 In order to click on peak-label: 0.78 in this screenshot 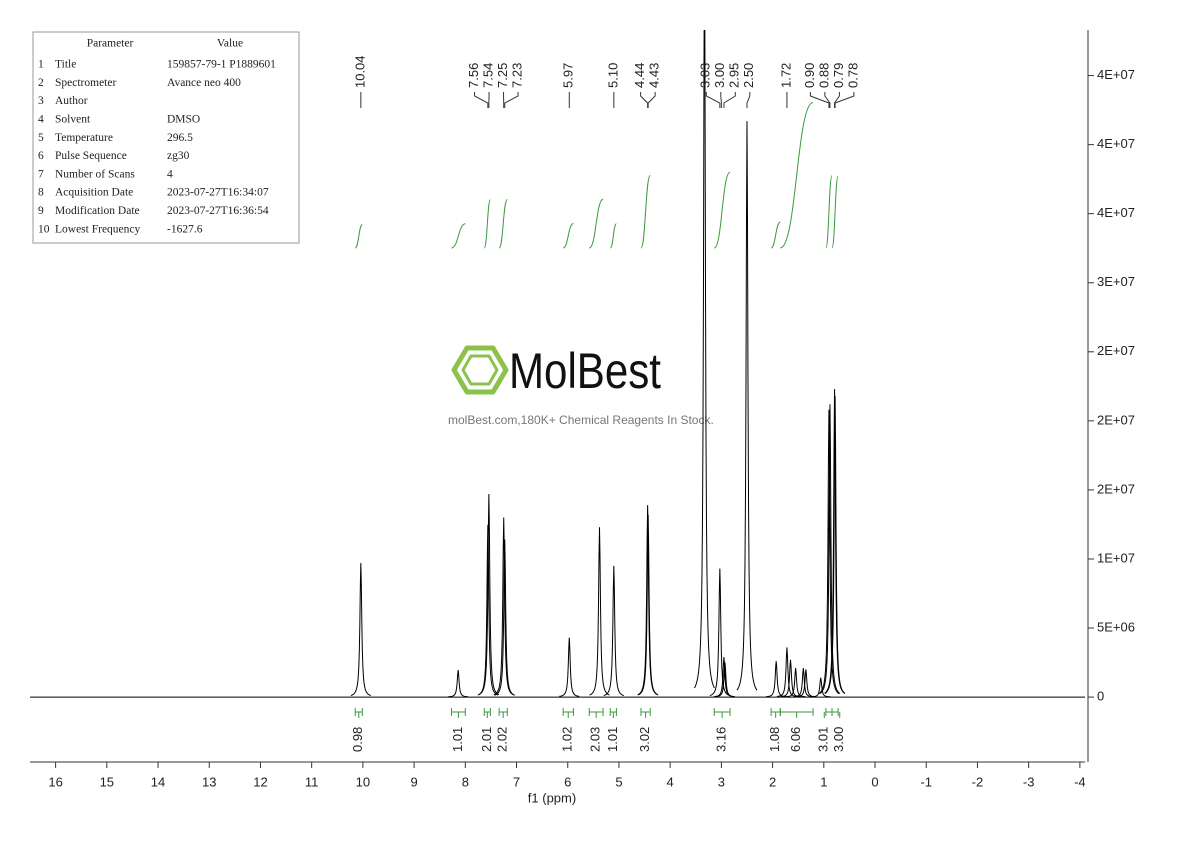, I will do `click(852, 75)`.